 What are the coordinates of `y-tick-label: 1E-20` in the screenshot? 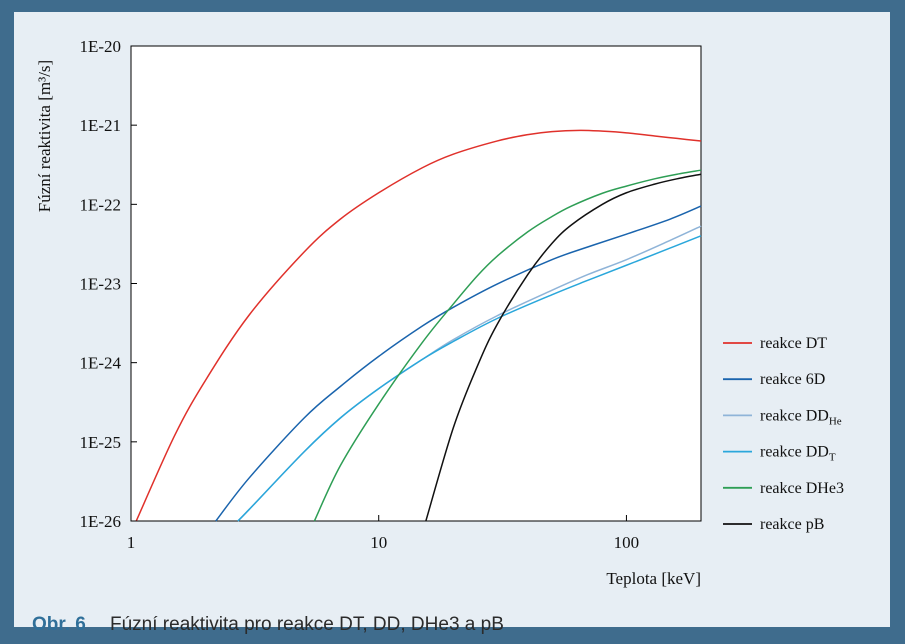 It's located at (100, 46).